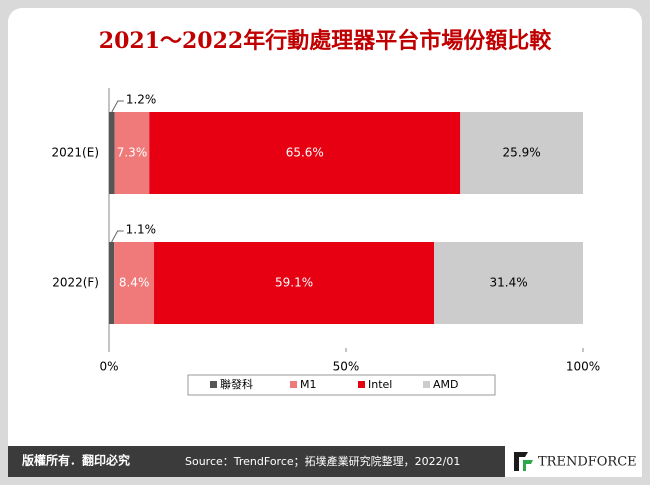  I want to click on value-label: 7.3%, so click(132, 153).